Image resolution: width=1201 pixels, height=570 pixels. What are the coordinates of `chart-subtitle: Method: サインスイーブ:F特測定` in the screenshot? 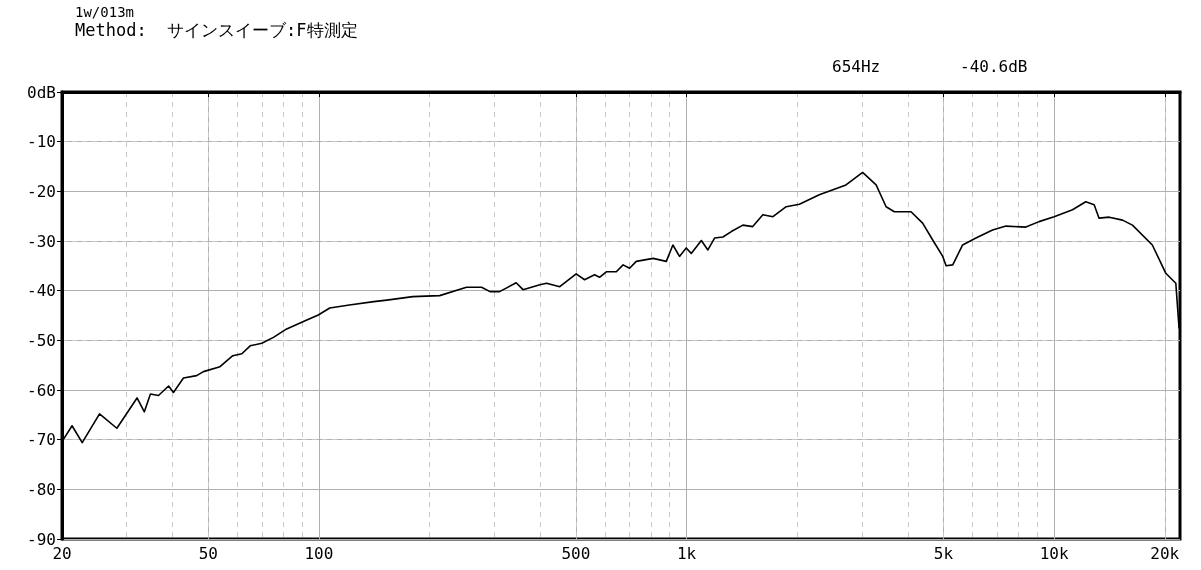 It's located at (216, 29).